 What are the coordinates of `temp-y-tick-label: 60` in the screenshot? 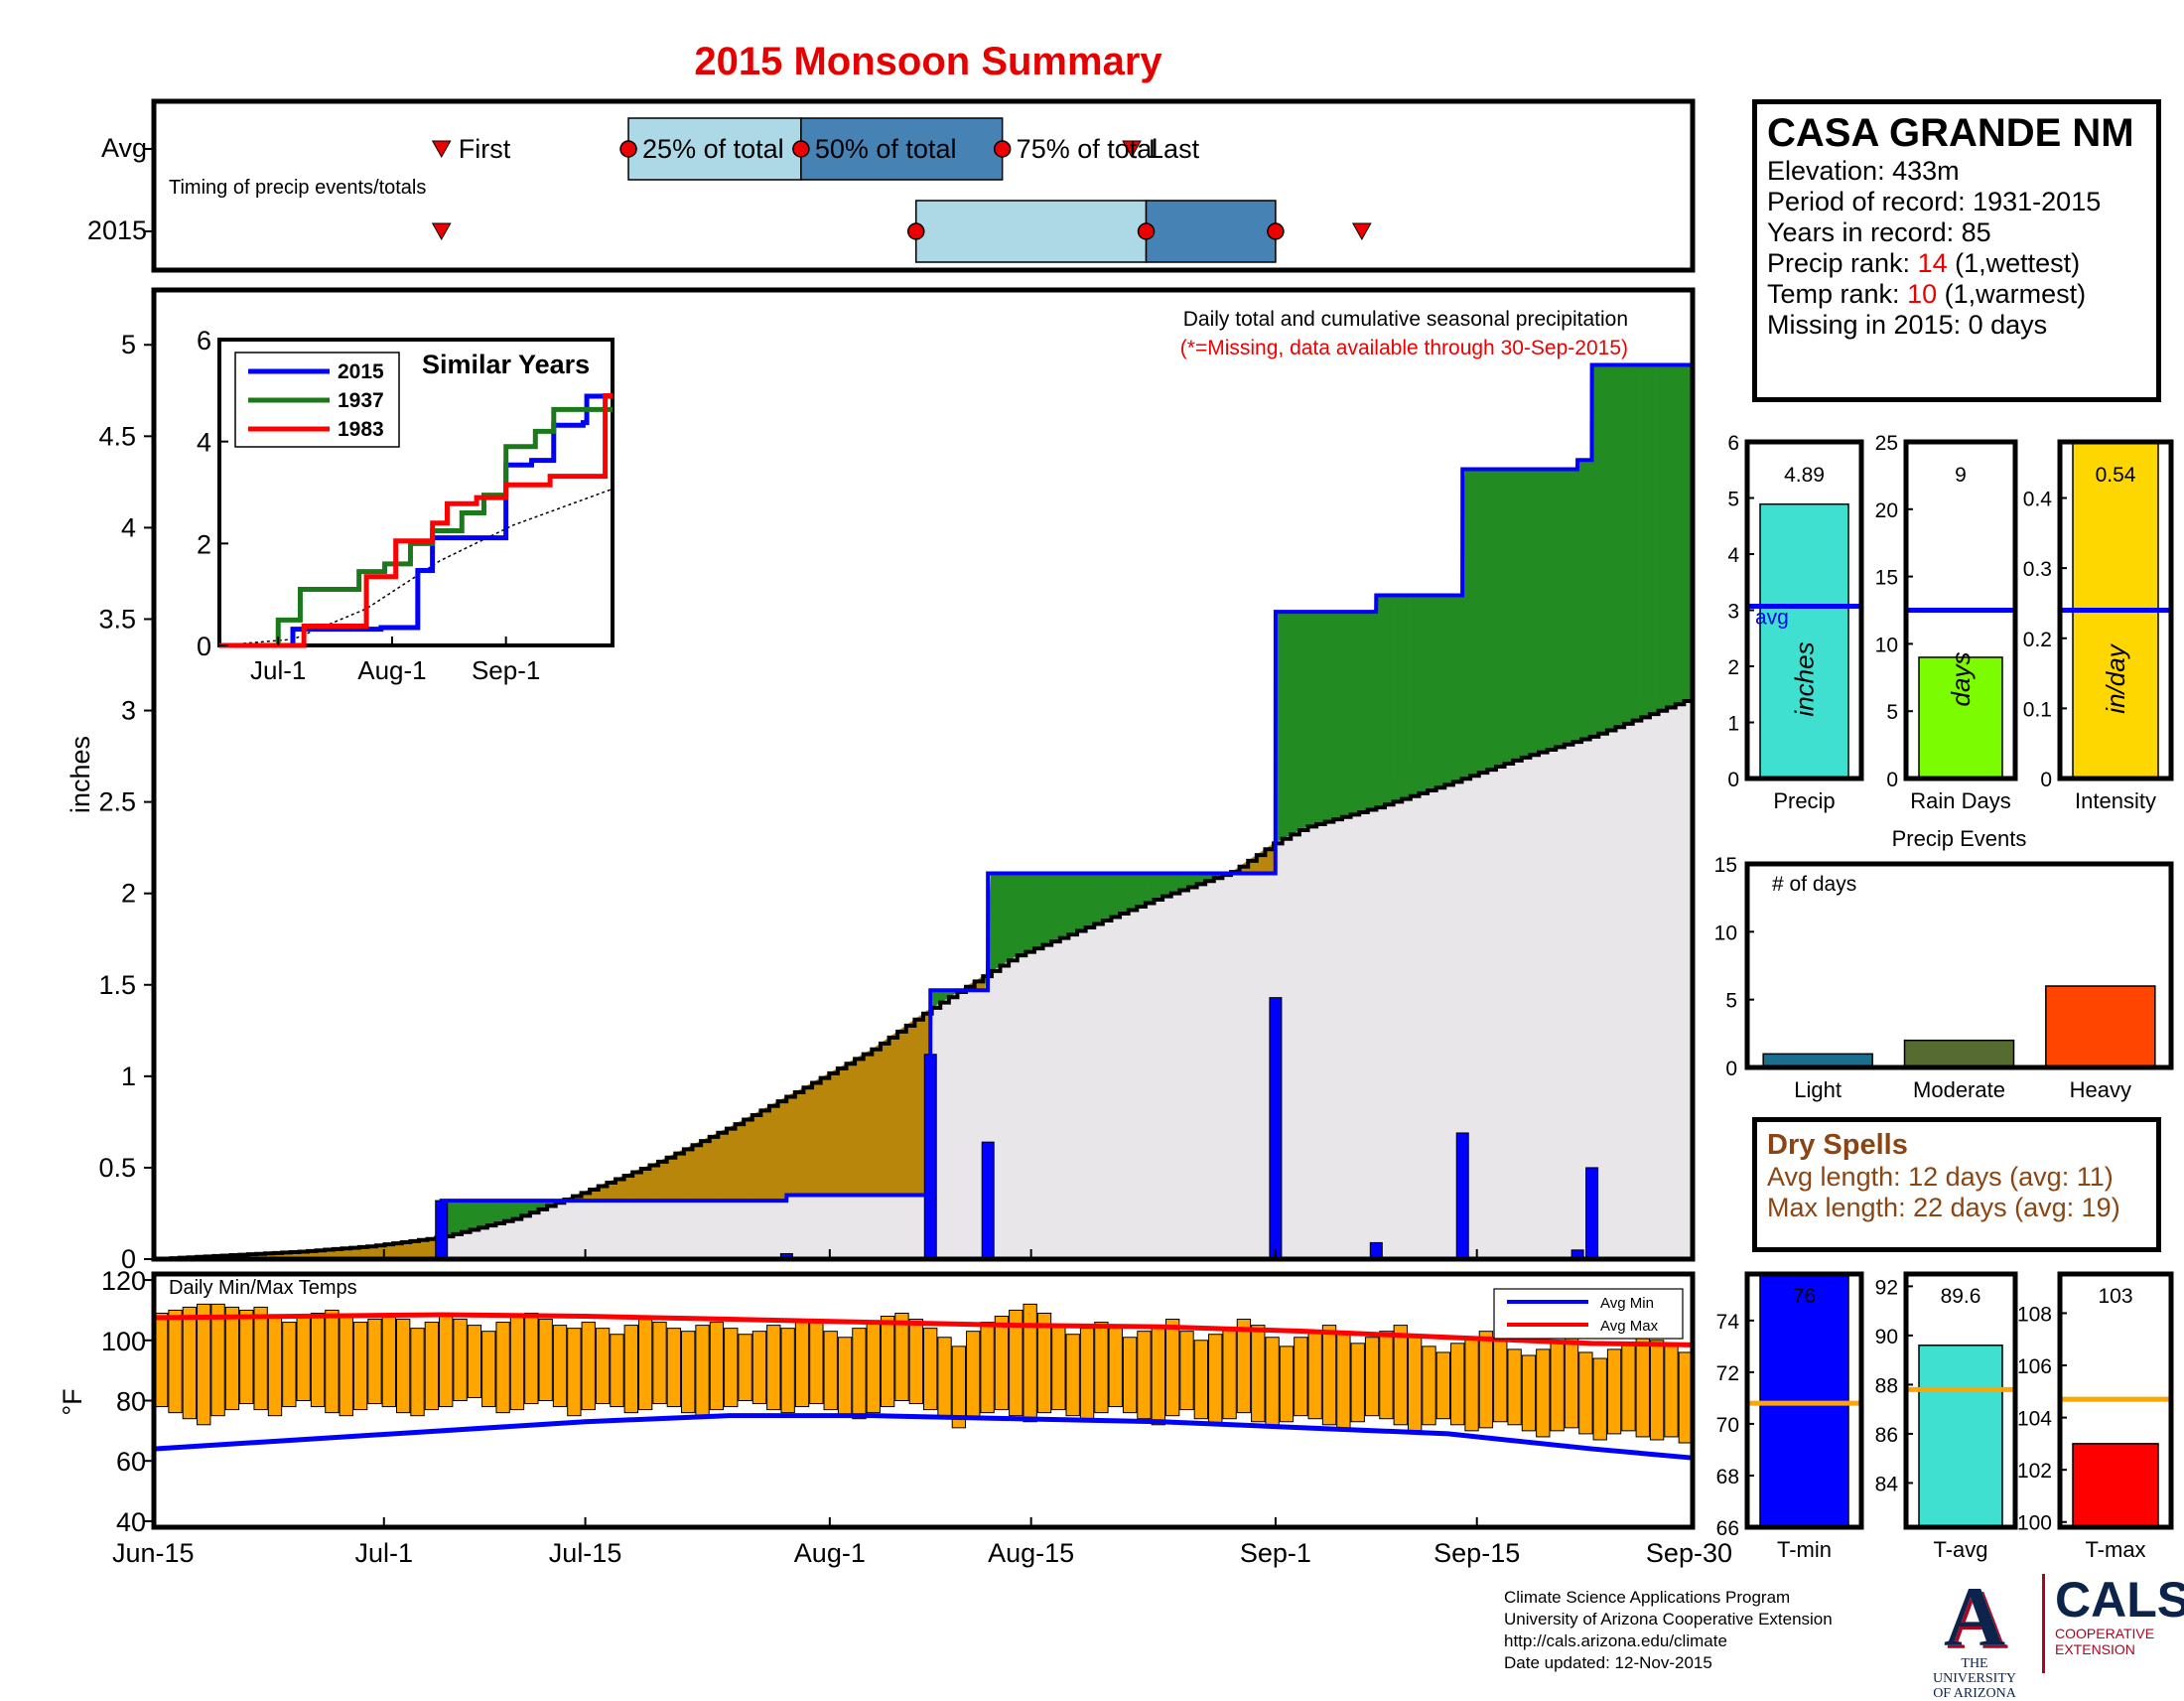 It's located at (131, 1462).